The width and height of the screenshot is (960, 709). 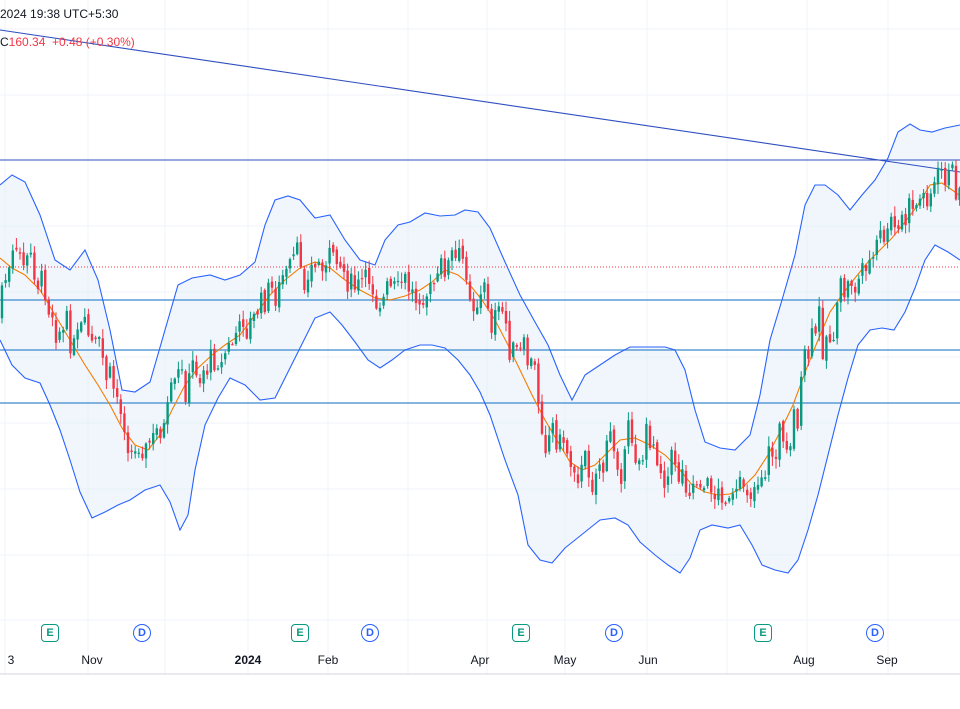 I want to click on price-change-pct: (+0.30%), so click(x=110, y=42).